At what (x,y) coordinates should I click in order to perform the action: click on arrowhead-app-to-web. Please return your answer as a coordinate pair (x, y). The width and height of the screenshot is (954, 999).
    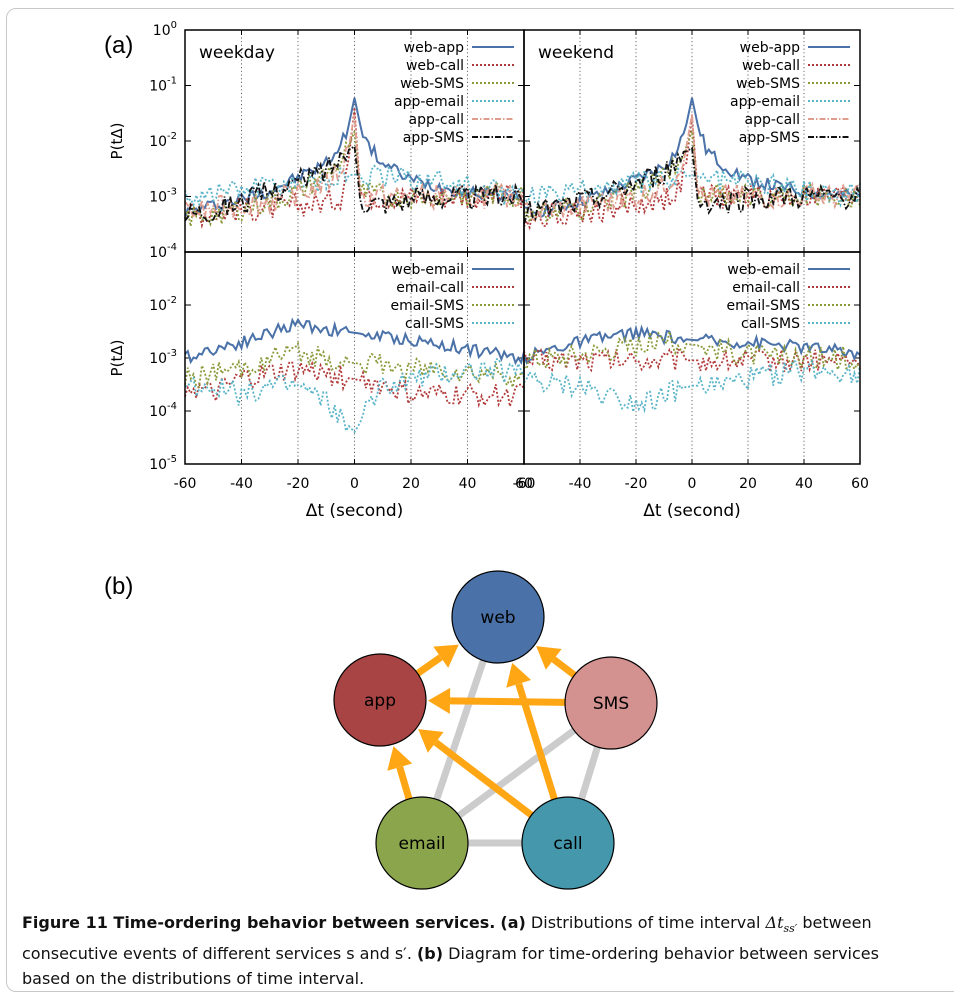
    Looking at the image, I should click on (446, 656).